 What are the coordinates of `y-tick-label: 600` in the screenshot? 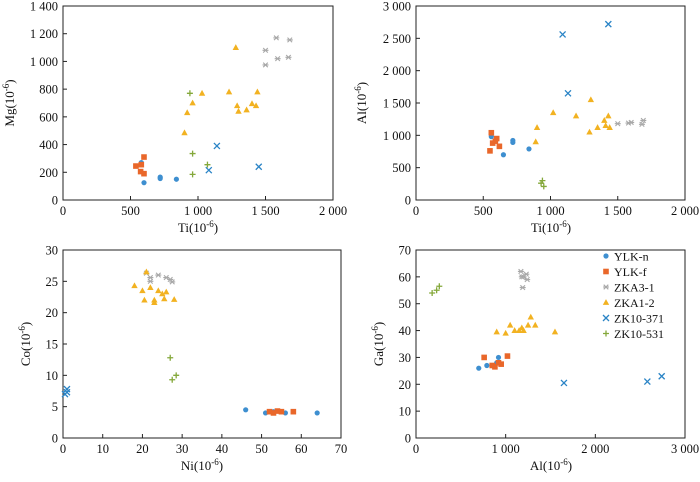 It's located at (48, 117).